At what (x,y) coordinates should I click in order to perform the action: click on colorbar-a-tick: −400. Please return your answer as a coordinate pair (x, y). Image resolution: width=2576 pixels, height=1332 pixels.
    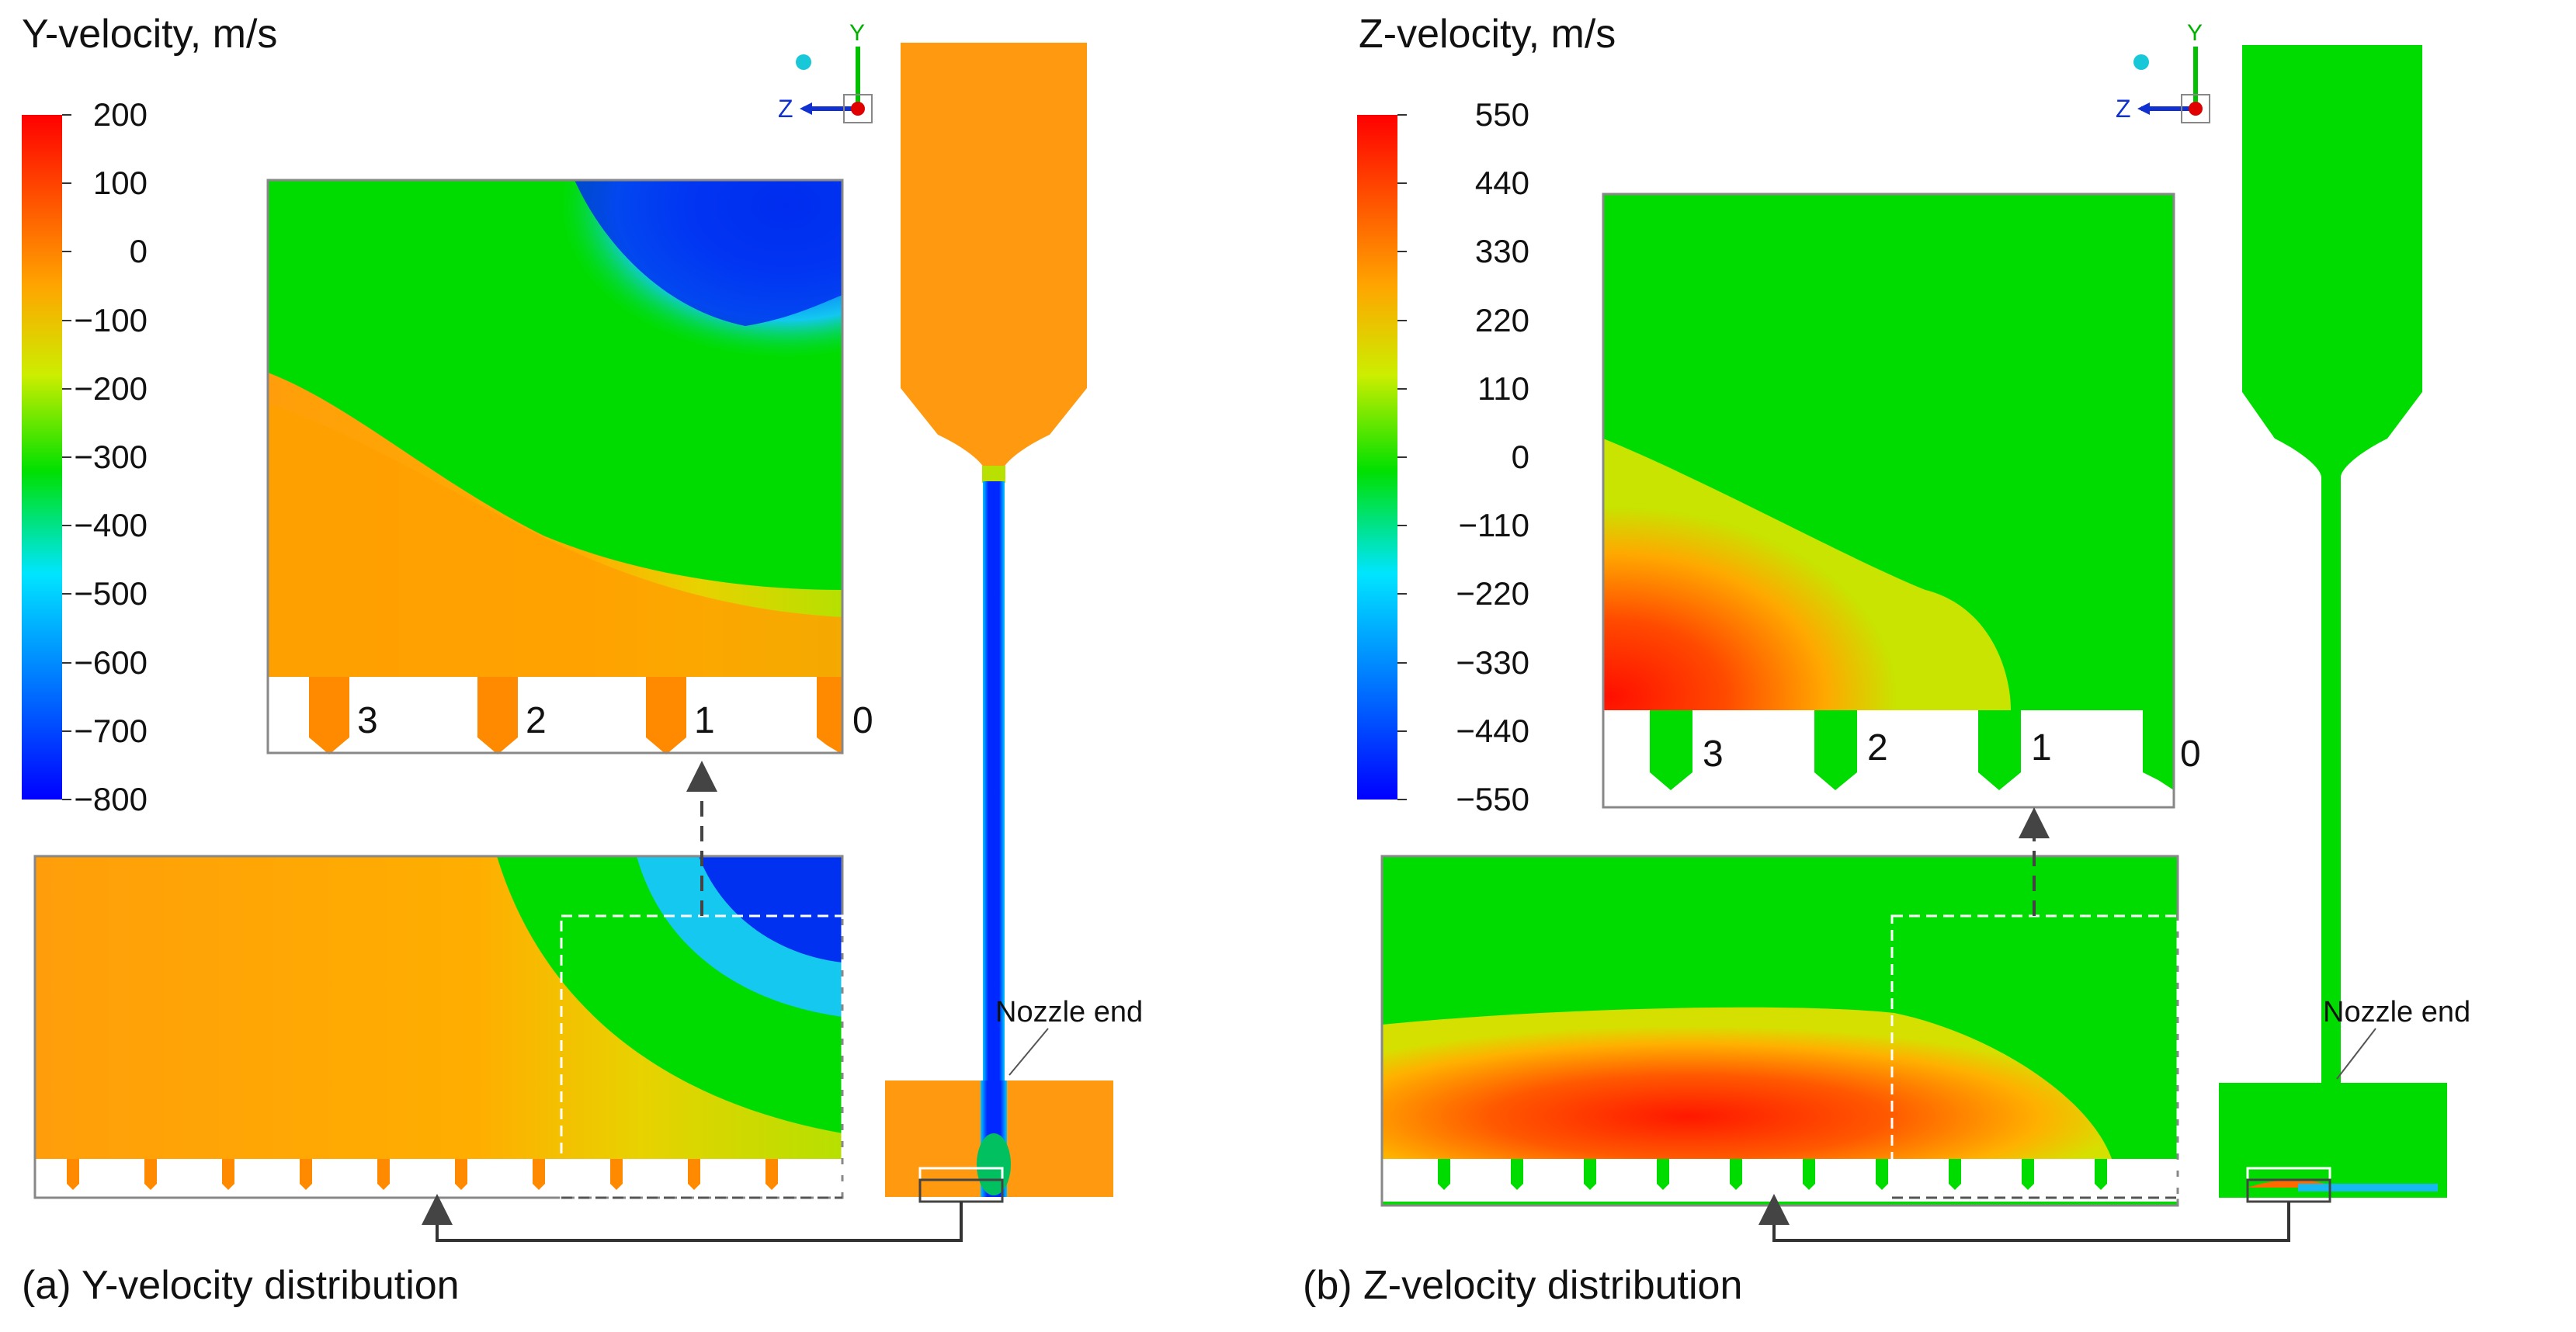
    Looking at the image, I should click on (111, 525).